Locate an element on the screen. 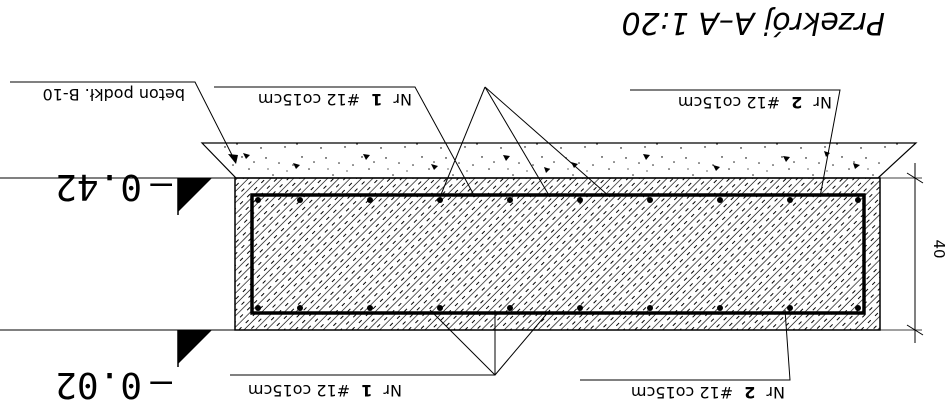 The height and width of the screenshot is (405, 950). level-sign-upper: – is located at coordinates (161, 384).